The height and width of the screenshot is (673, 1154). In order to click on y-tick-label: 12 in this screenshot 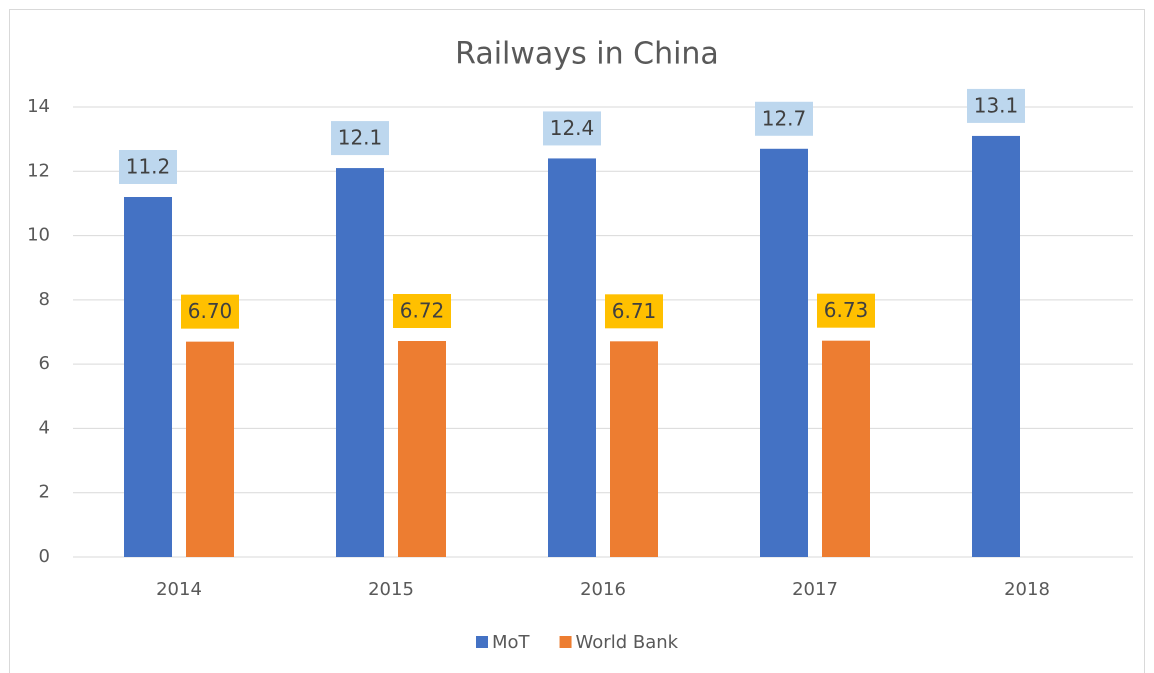, I will do `click(38, 170)`.